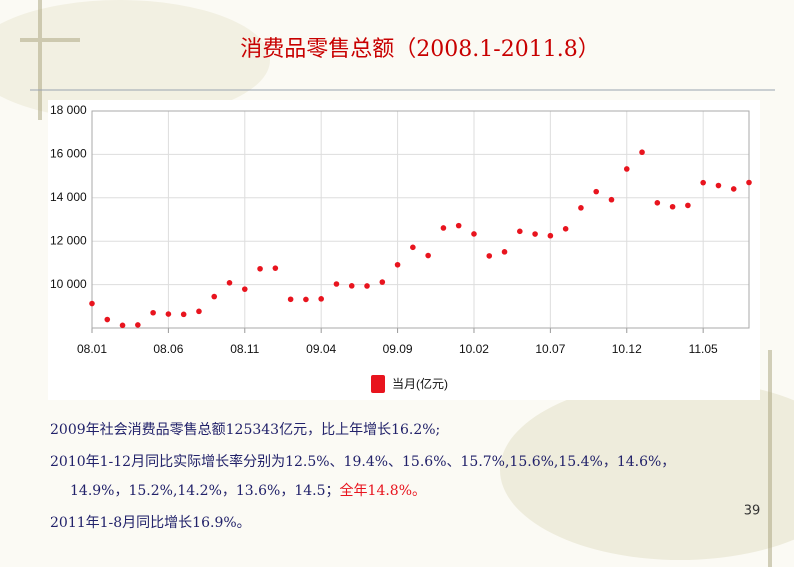 The image size is (794, 567). I want to click on note-text: 14.9%，15.2%,14.2%，13.6%，14.5；, so click(205, 491).